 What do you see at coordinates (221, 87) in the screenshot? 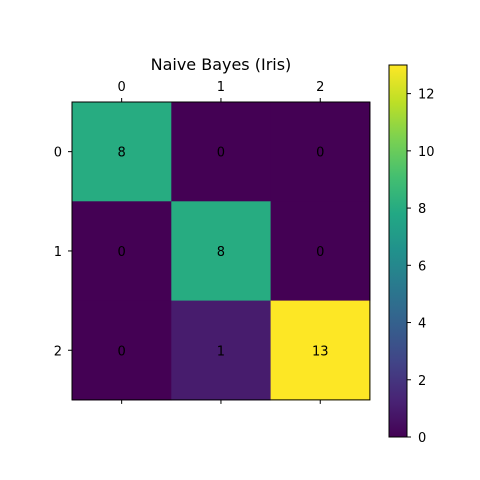
I see `x-tick-label: 1` at bounding box center [221, 87].